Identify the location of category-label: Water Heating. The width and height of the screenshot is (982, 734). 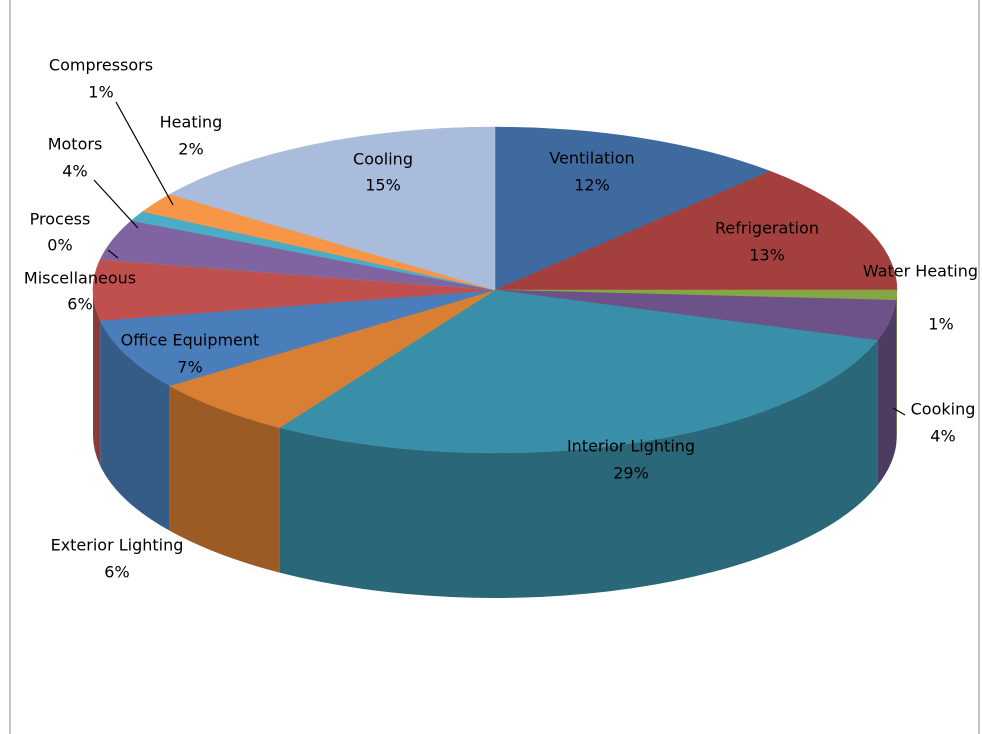
(920, 271).